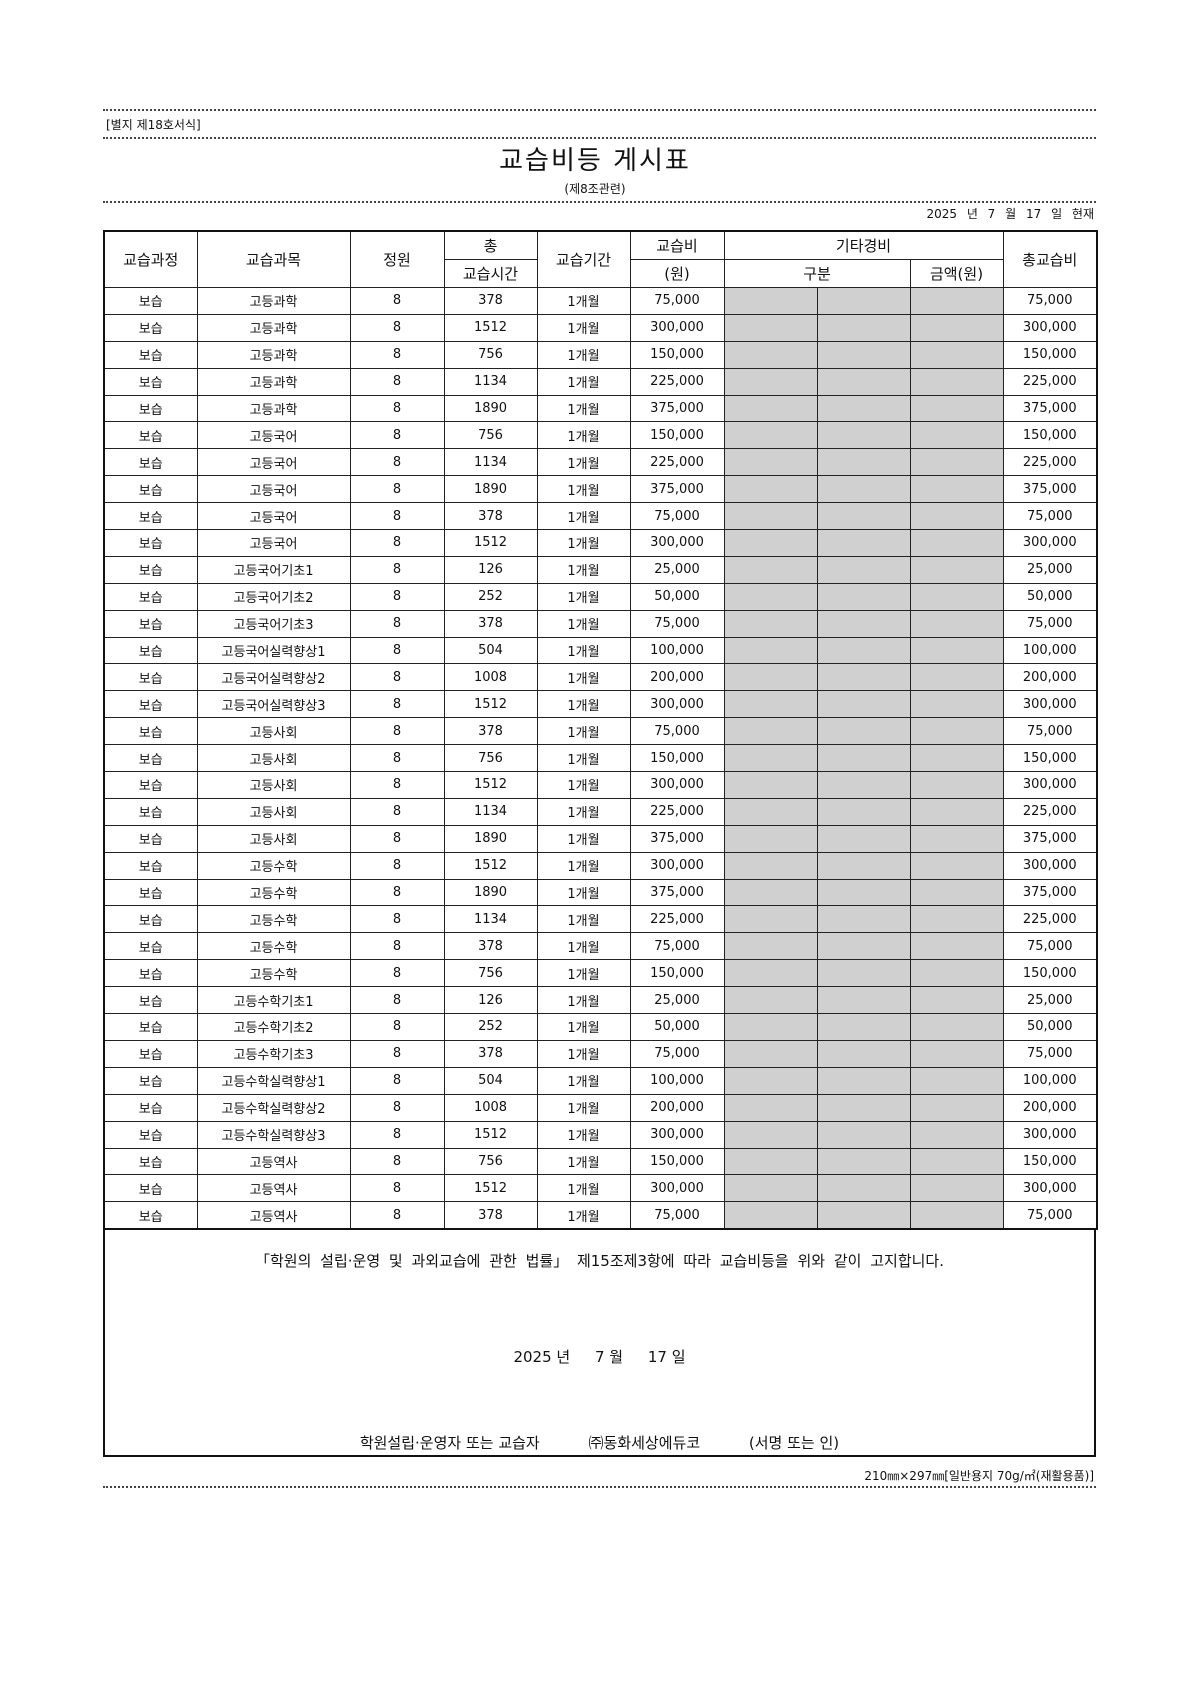 The height and width of the screenshot is (1683, 1190). I want to click on as-of-date: 2025 년 7 월 17 일 현재, so click(1010, 214).